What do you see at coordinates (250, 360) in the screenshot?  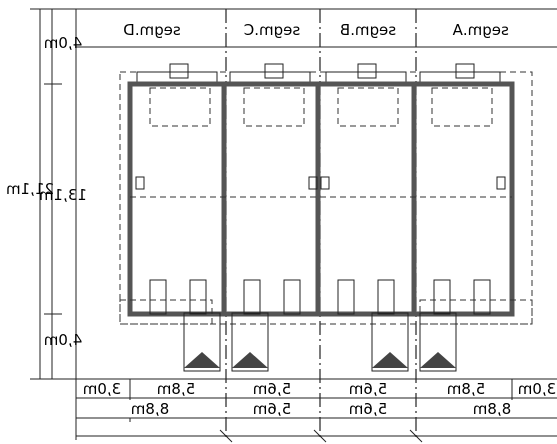 I see `entrance-arrow-c` at bounding box center [250, 360].